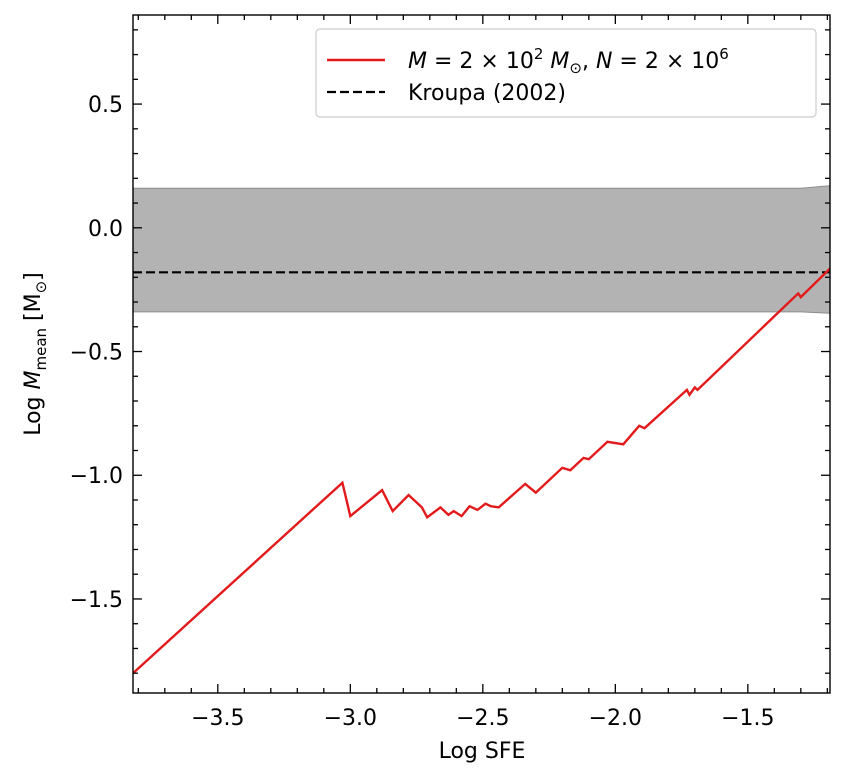 Image resolution: width=845 pixels, height=781 pixels. Describe the element at coordinates (35, 354) in the screenshot. I see `y-axis-label: Log Mmean [M⊙]` at that location.